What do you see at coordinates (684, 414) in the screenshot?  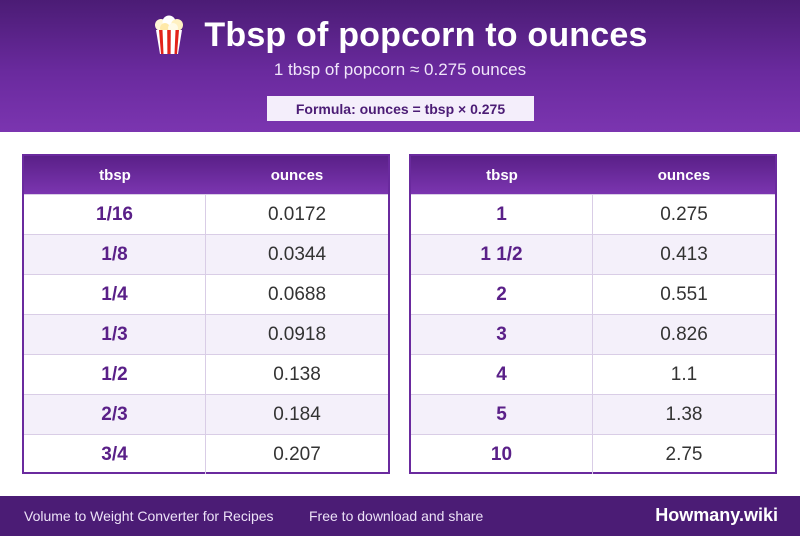 I see `ounces-cell: 1.38` at bounding box center [684, 414].